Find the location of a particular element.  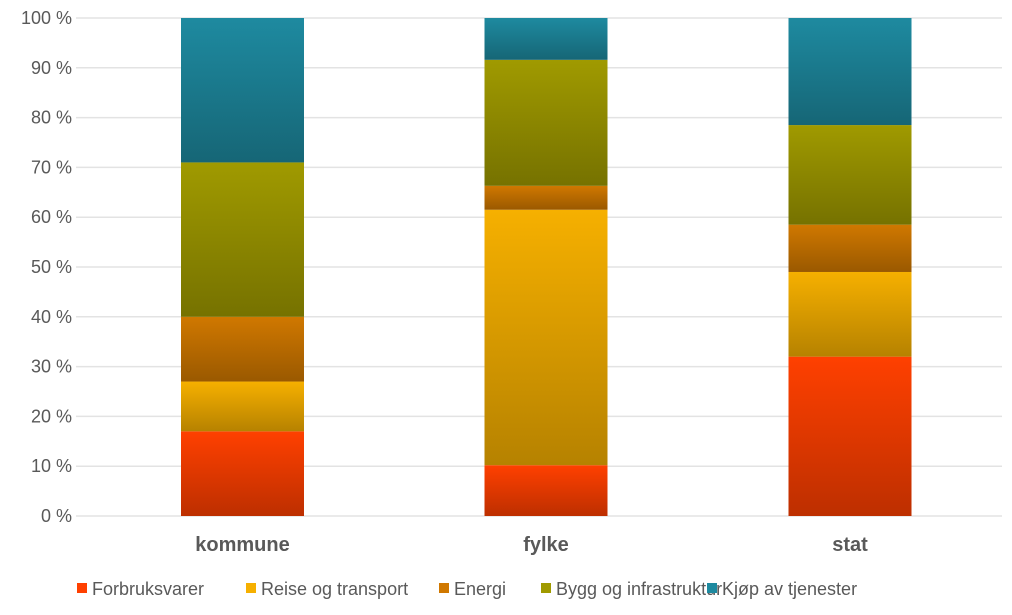

legend-label: Energi is located at coordinates (480, 589).